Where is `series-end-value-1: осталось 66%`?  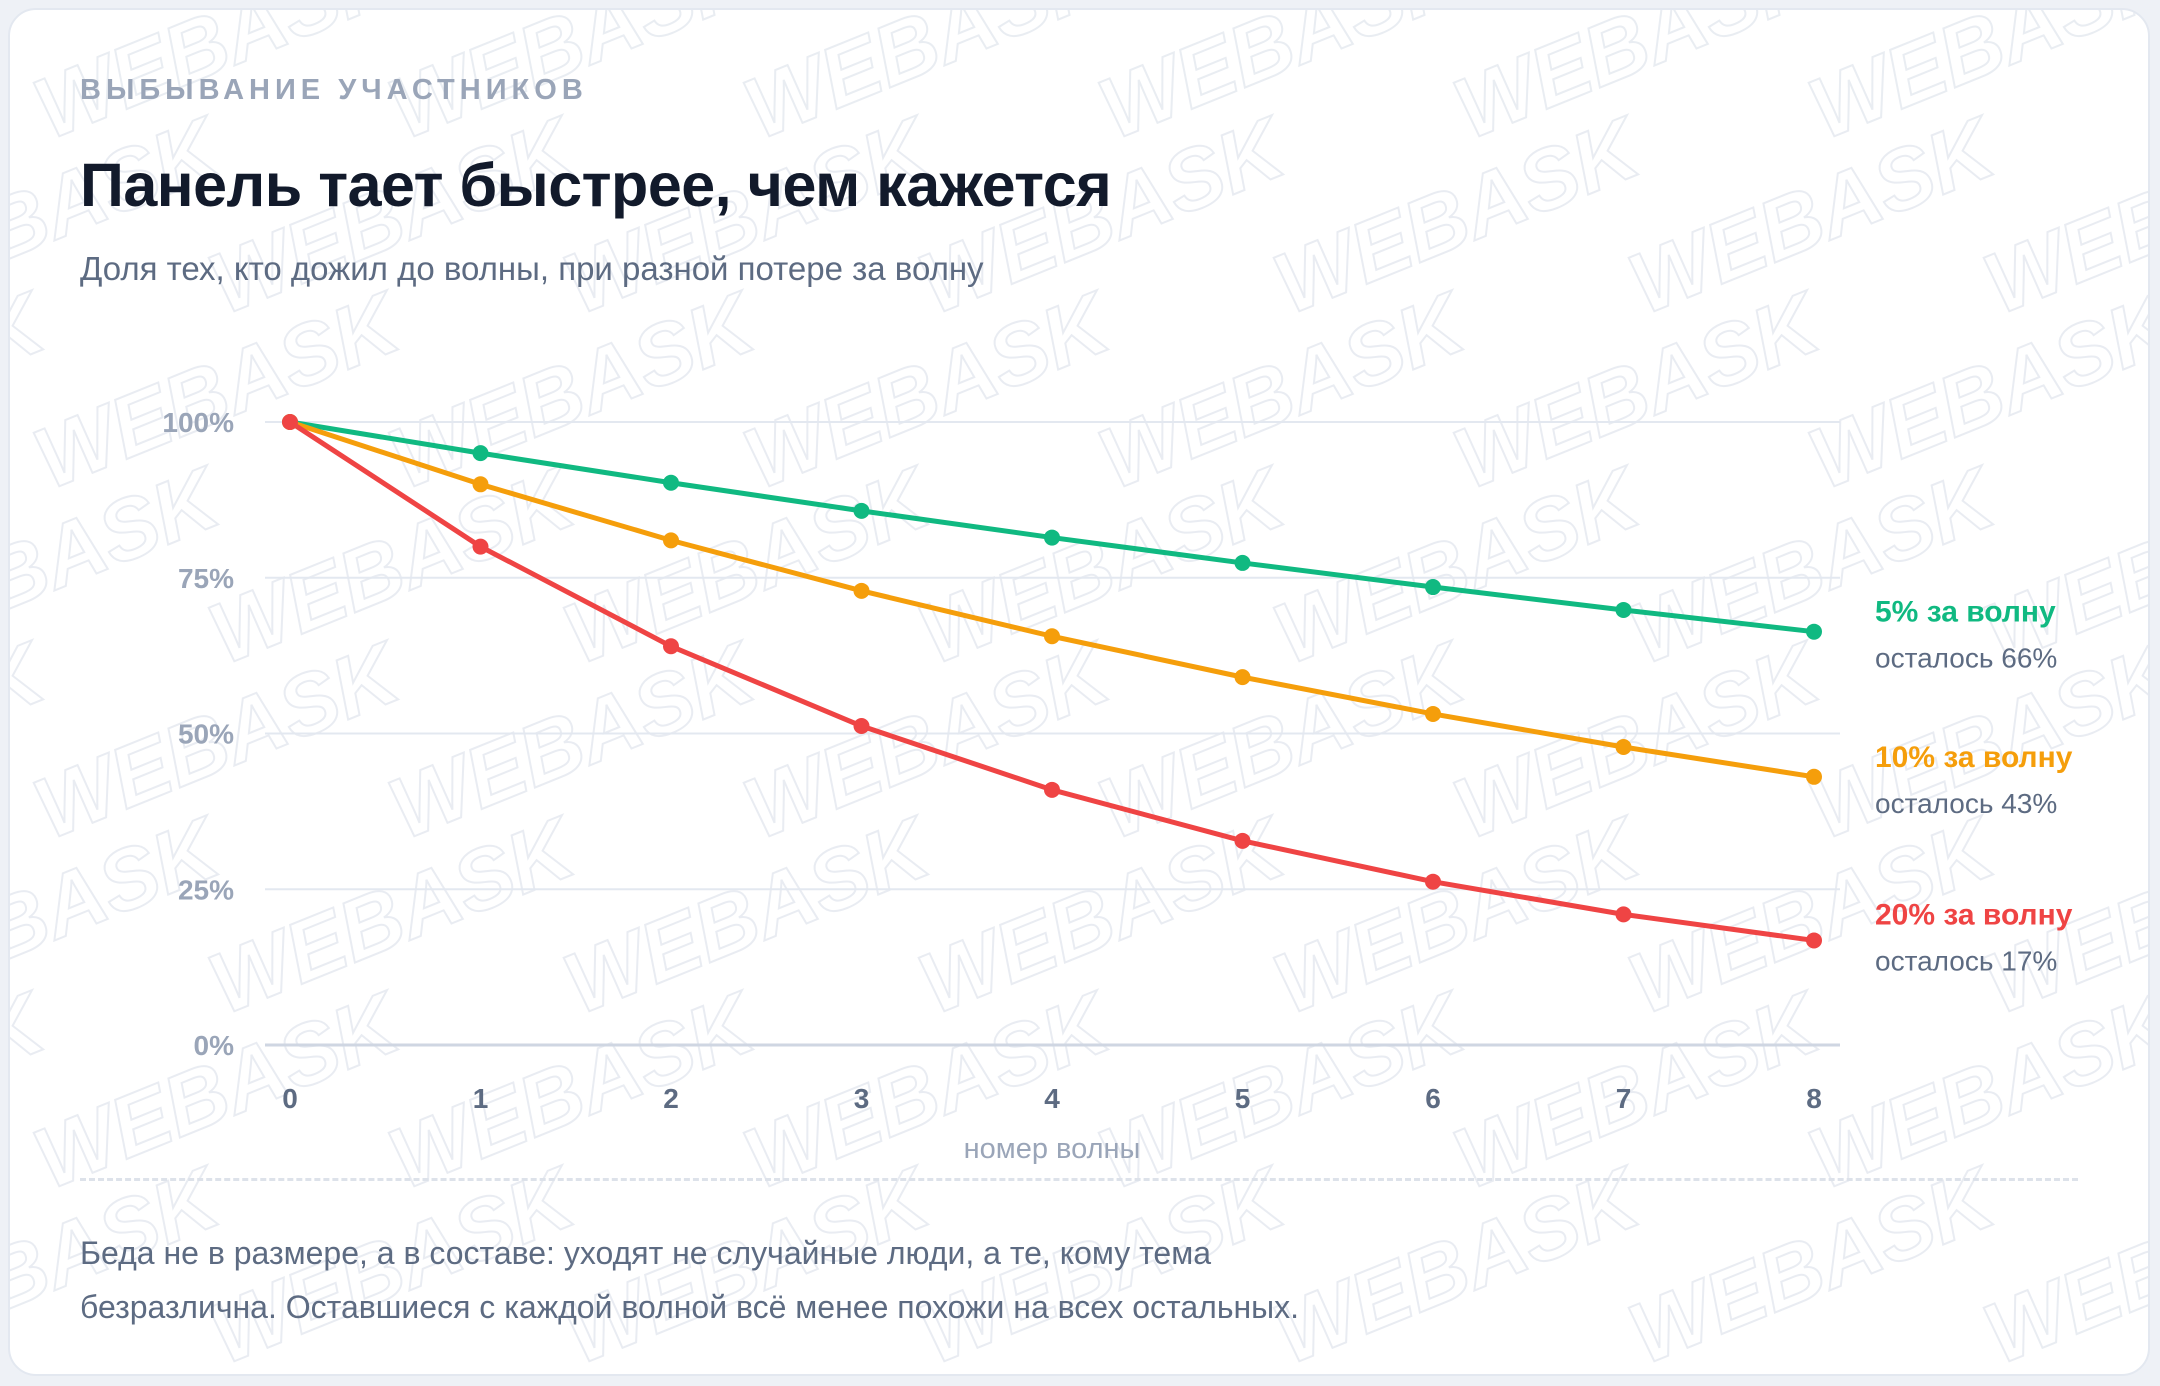
series-end-value-1: осталось 66% is located at coordinates (1966, 658).